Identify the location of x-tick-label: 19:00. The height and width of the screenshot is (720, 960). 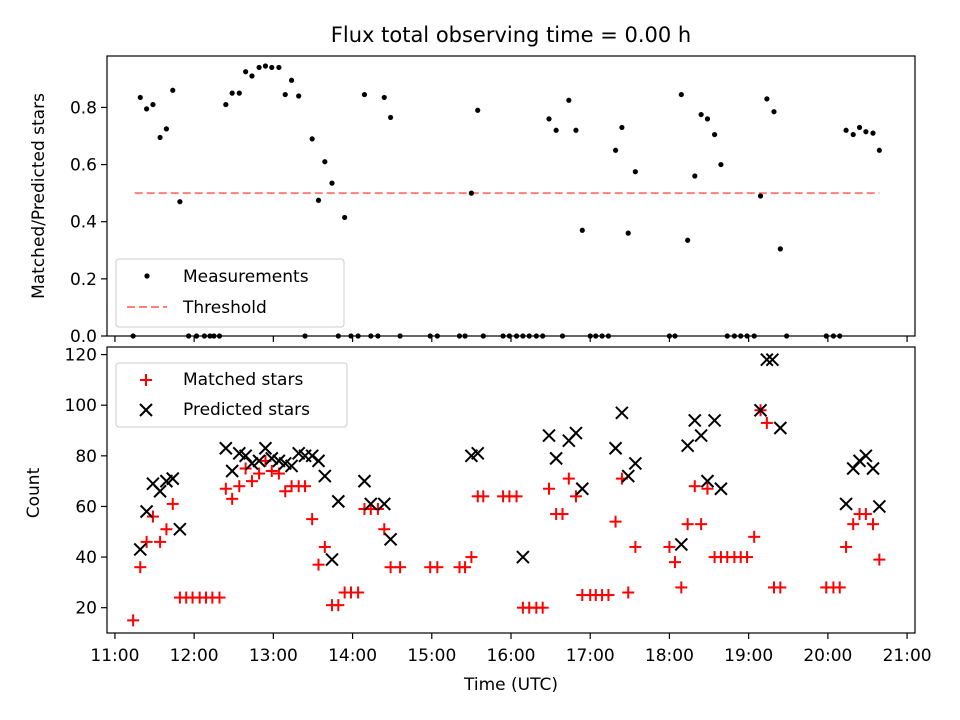
(748, 656).